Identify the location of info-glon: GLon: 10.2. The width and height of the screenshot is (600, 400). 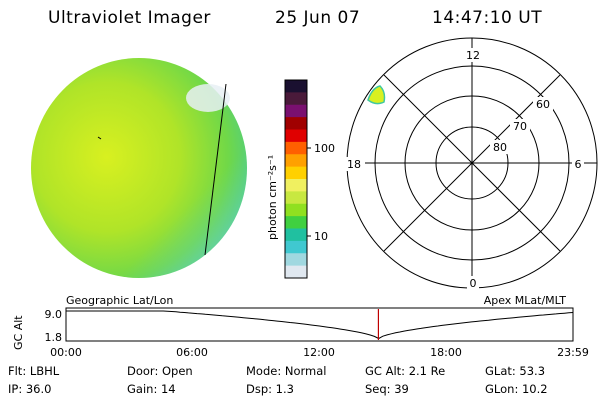
(516, 389).